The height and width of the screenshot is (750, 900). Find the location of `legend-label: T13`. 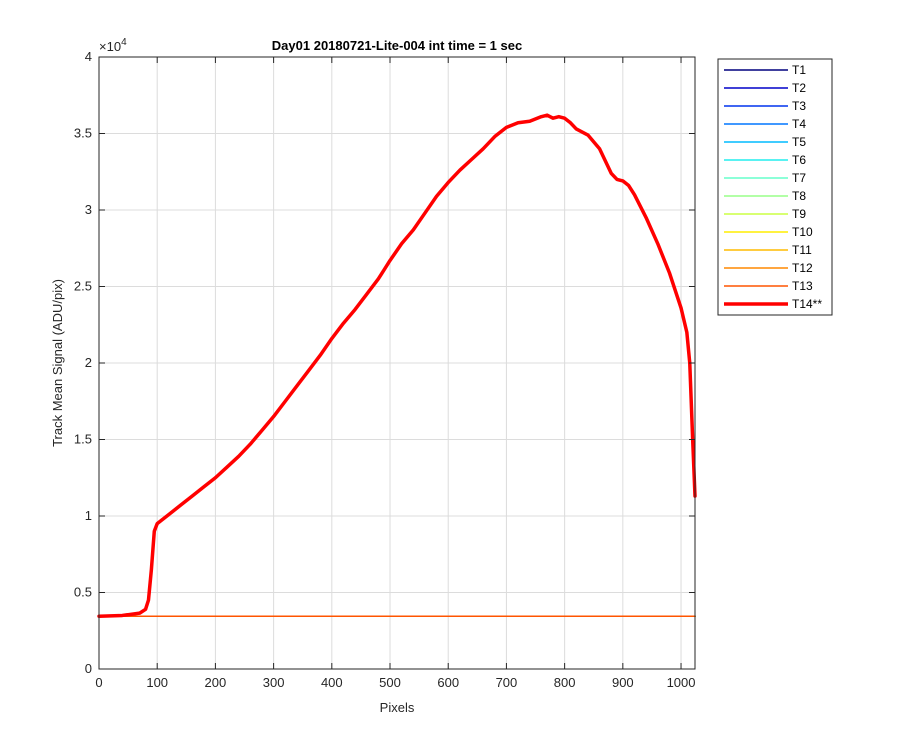

legend-label: T13 is located at coordinates (802, 286).